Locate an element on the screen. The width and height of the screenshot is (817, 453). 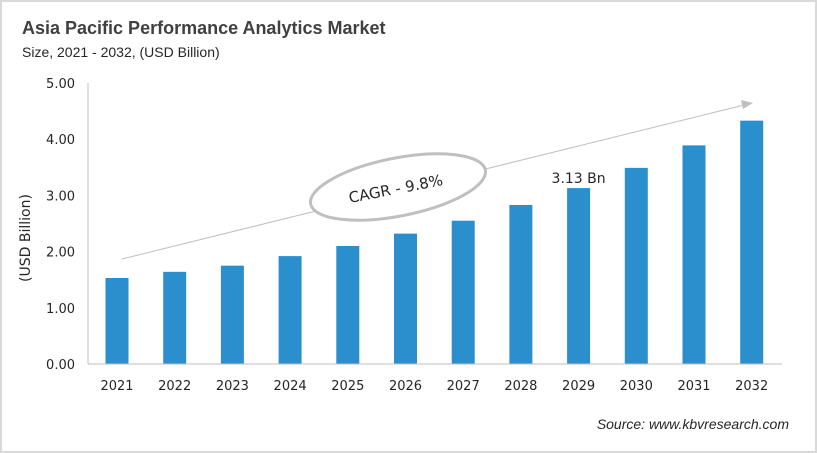
value-label: 3.13 Bn is located at coordinates (579, 179).